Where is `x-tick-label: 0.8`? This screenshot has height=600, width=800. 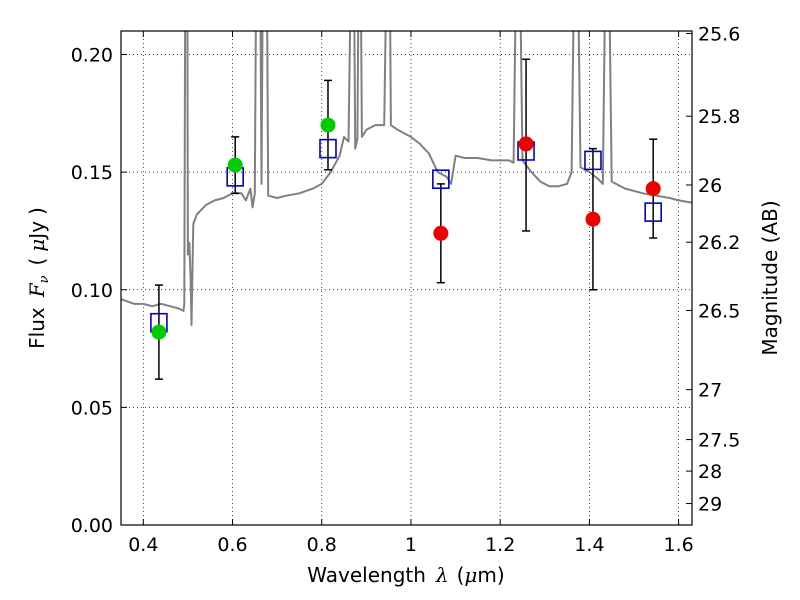 x-tick-label: 0.8 is located at coordinates (322, 545).